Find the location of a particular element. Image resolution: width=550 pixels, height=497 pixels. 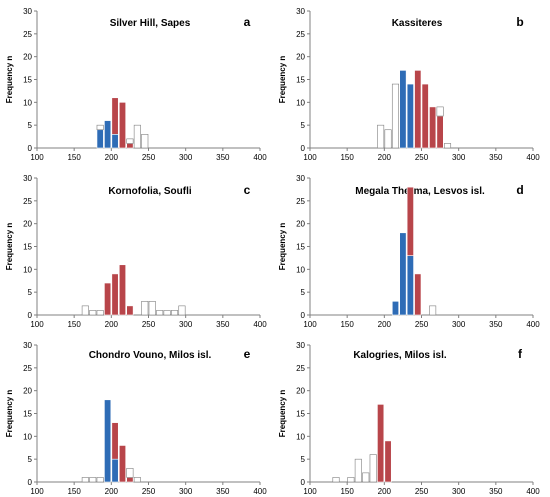

x-tick-label: 300 is located at coordinates (459, 157).